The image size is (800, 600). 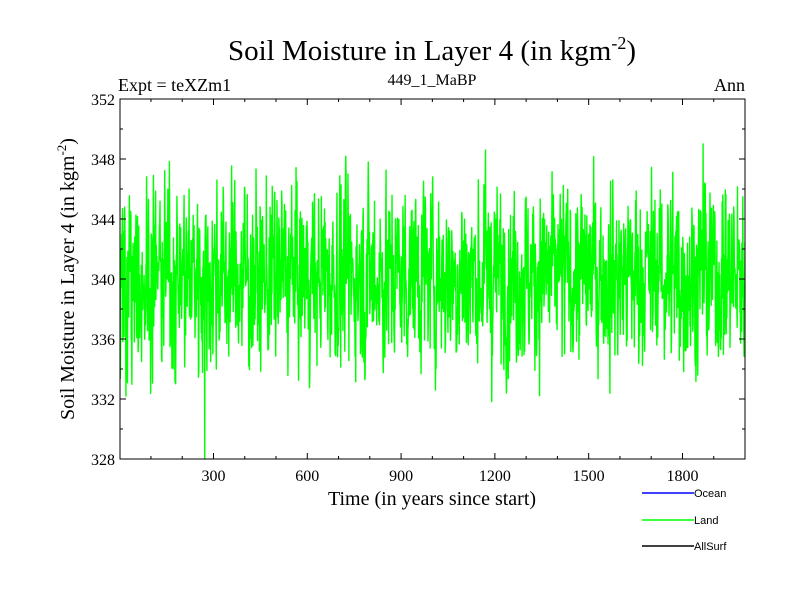 I want to click on y-tick-label: 328, so click(x=103, y=460).